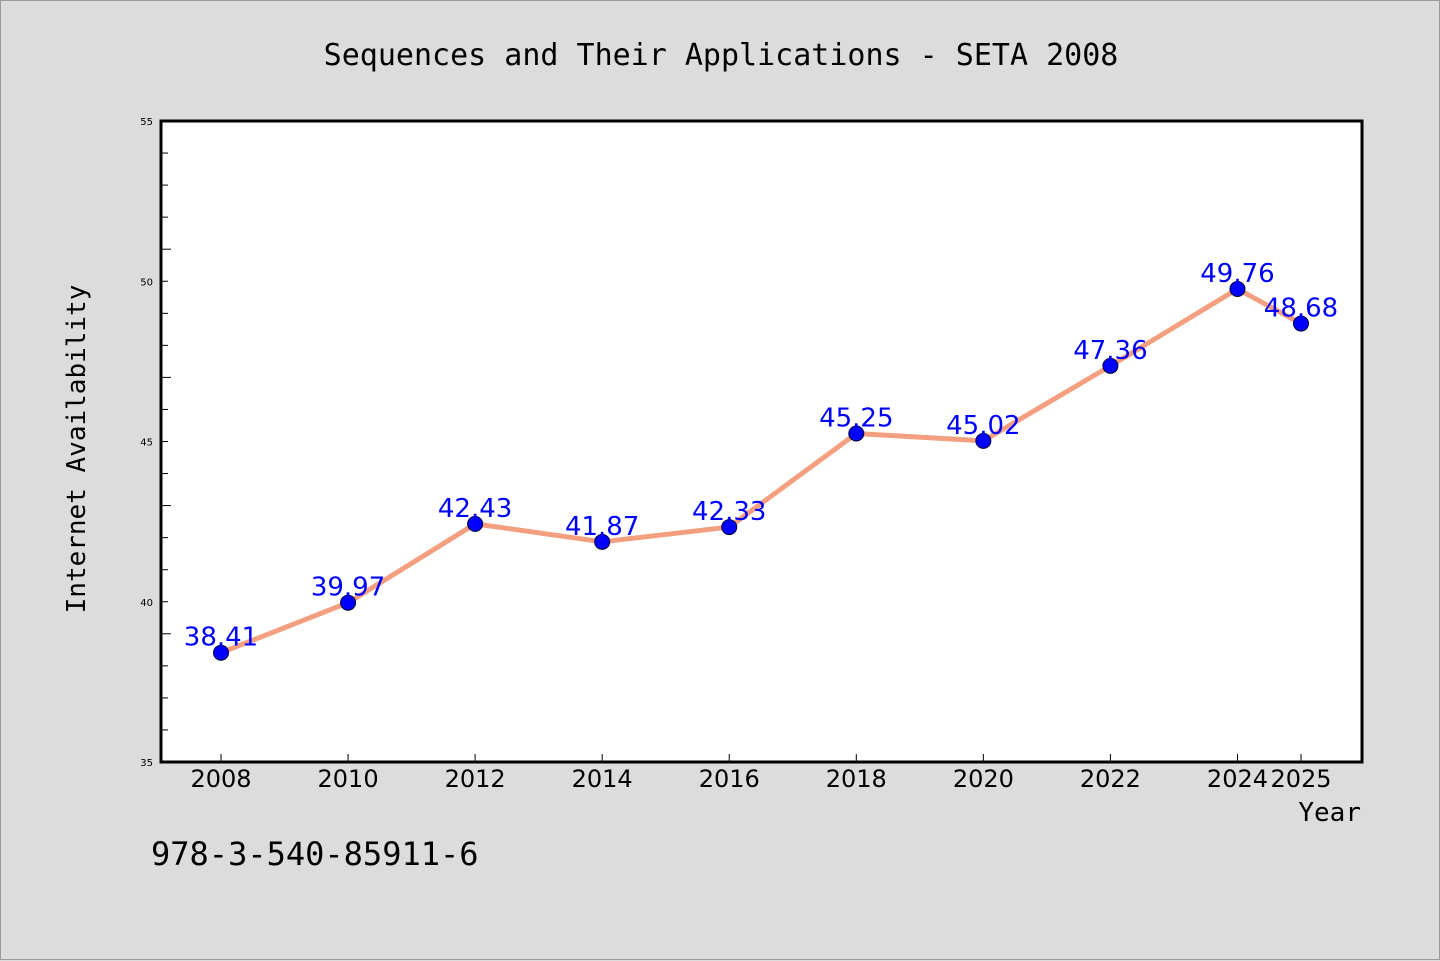  I want to click on y-axis-label: Internet Availability, so click(77, 449).